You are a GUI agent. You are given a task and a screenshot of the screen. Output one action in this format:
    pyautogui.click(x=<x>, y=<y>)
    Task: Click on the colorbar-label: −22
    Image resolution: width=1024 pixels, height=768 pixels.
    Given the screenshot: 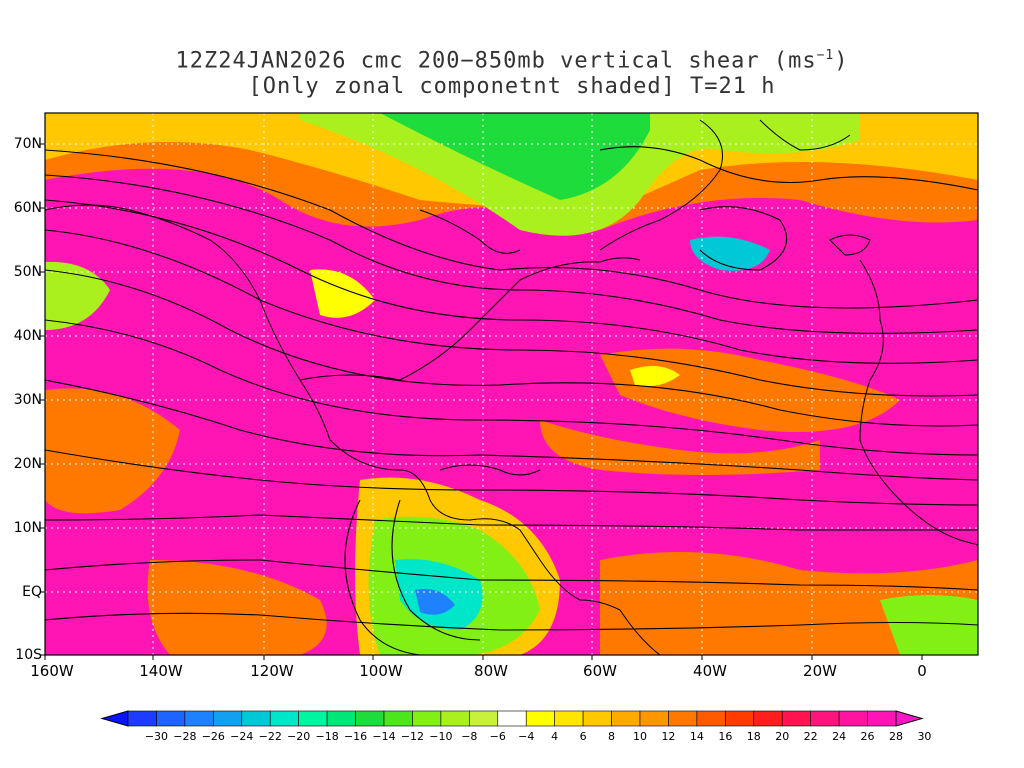 What is the action you would take?
    pyautogui.click(x=270, y=736)
    